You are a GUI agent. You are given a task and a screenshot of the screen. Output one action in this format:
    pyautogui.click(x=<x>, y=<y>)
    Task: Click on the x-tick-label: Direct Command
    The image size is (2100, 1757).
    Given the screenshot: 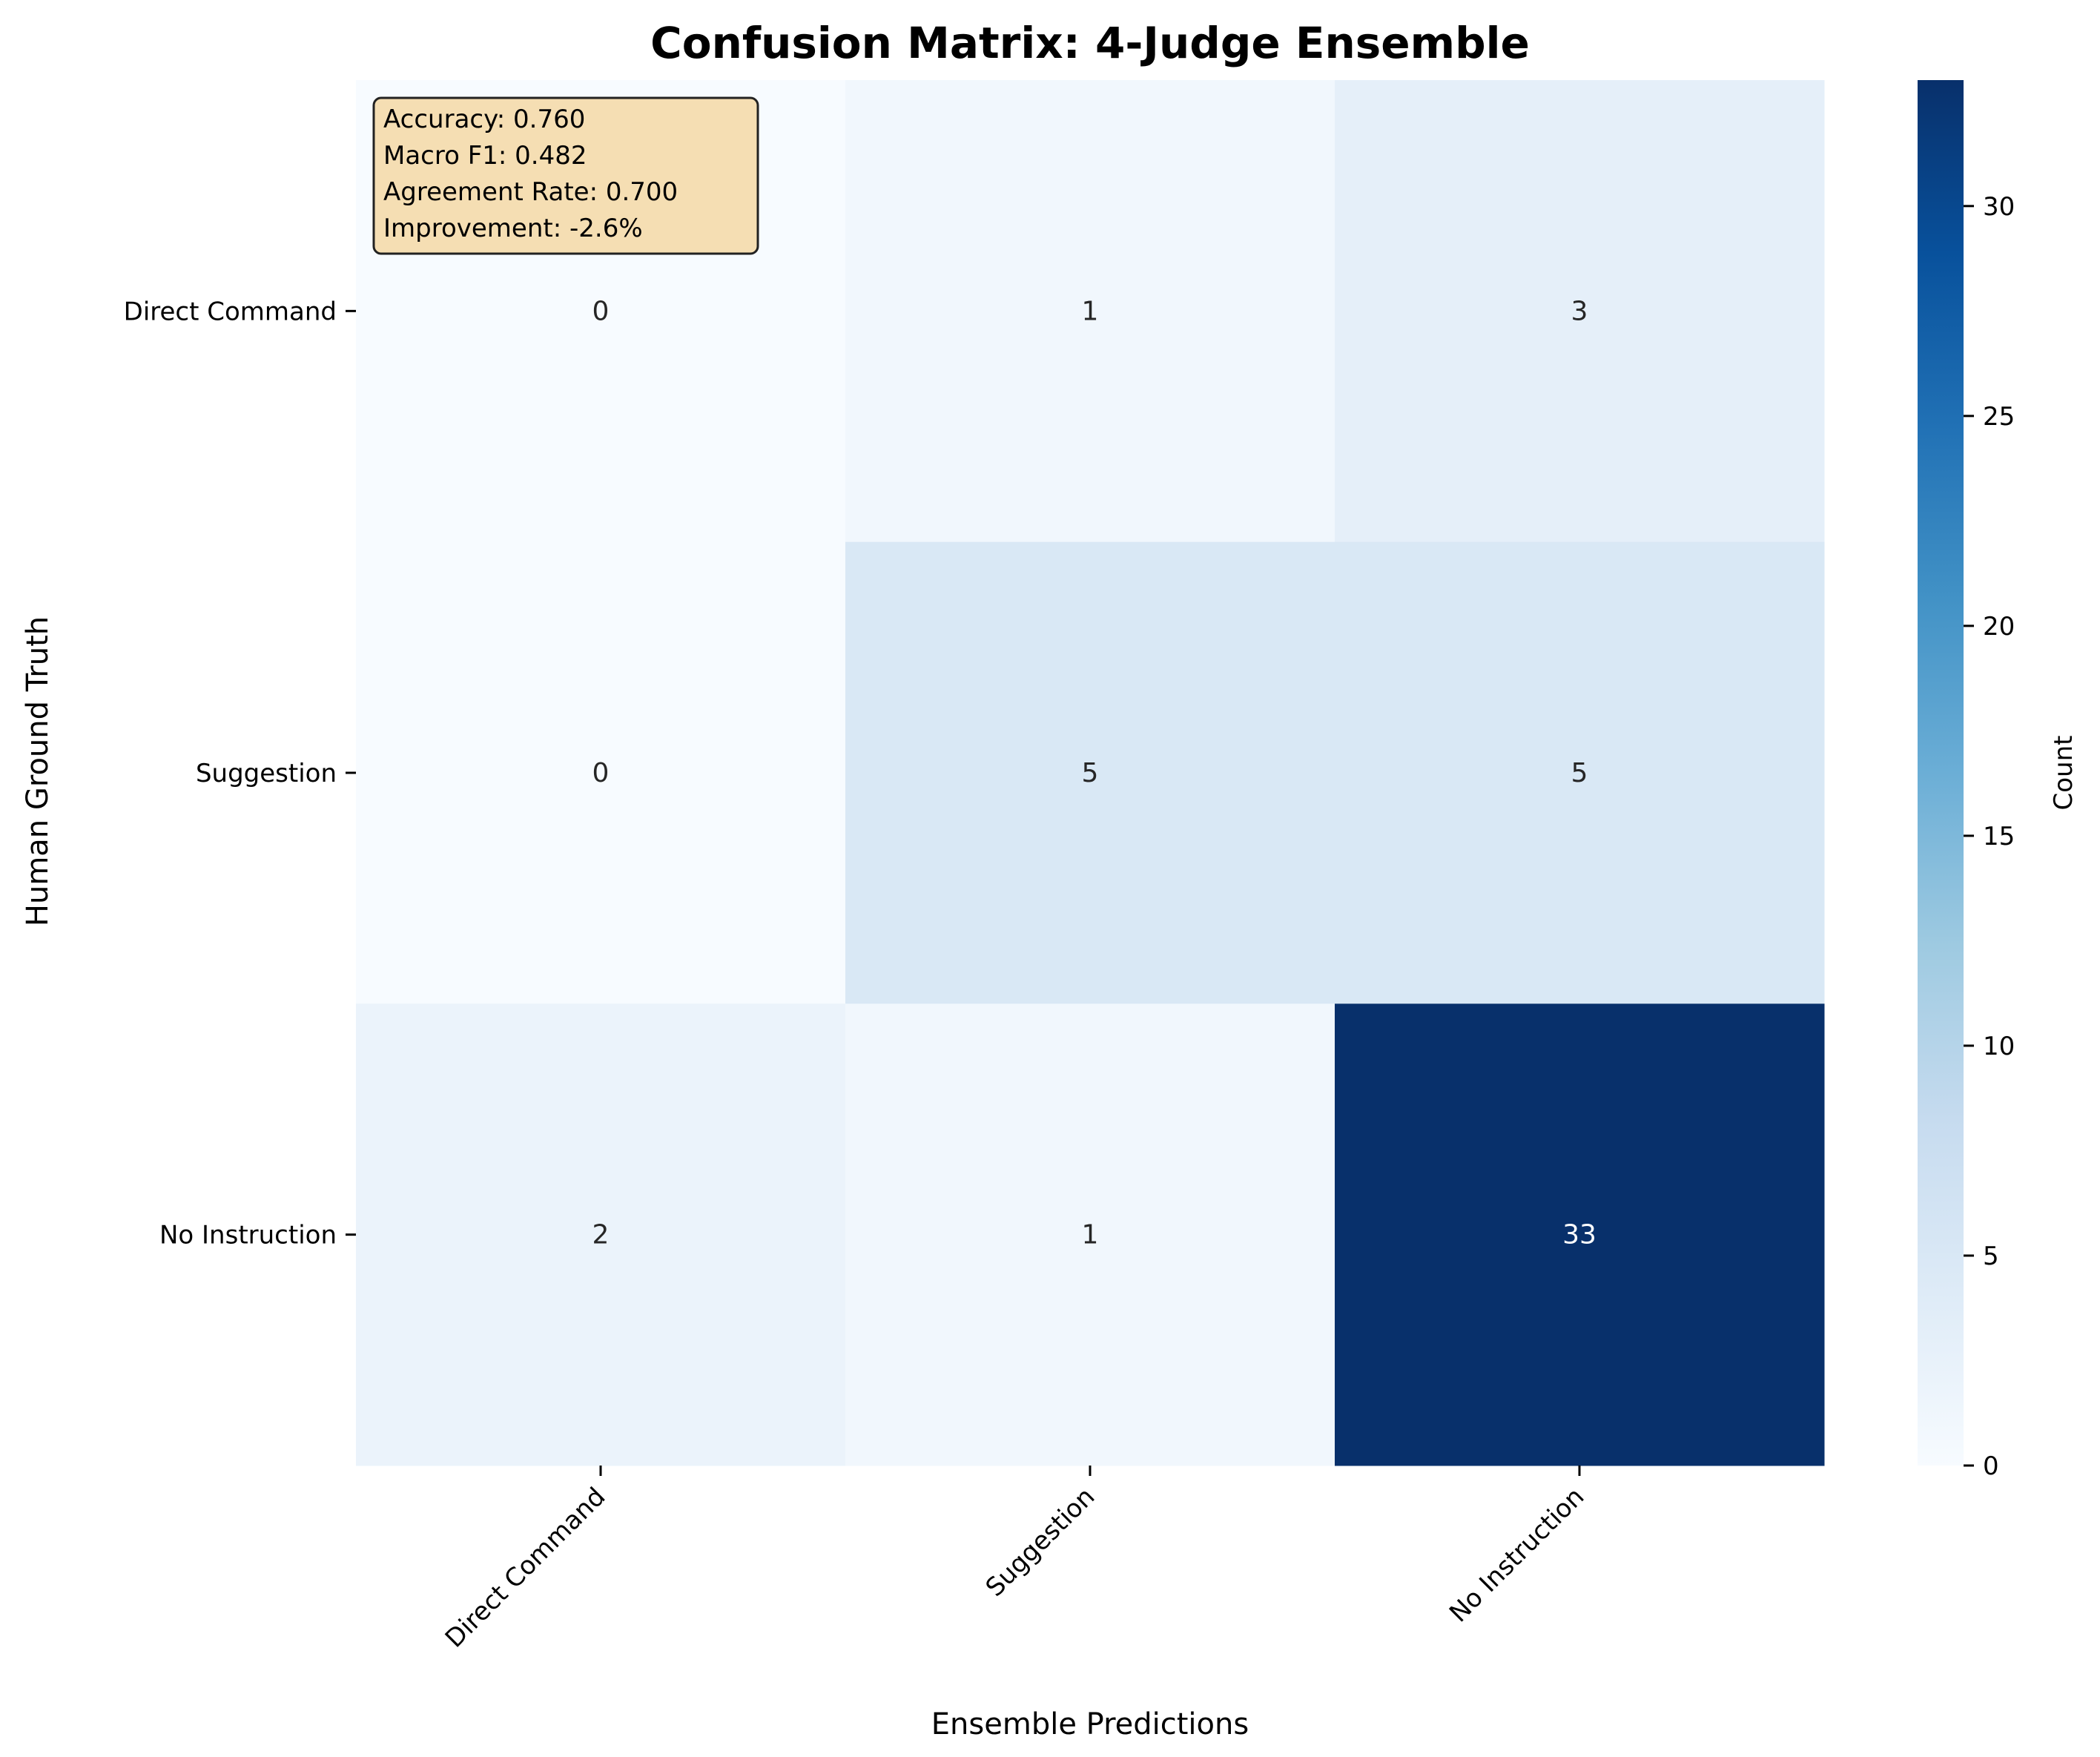 What is the action you would take?
    pyautogui.click(x=525, y=1567)
    